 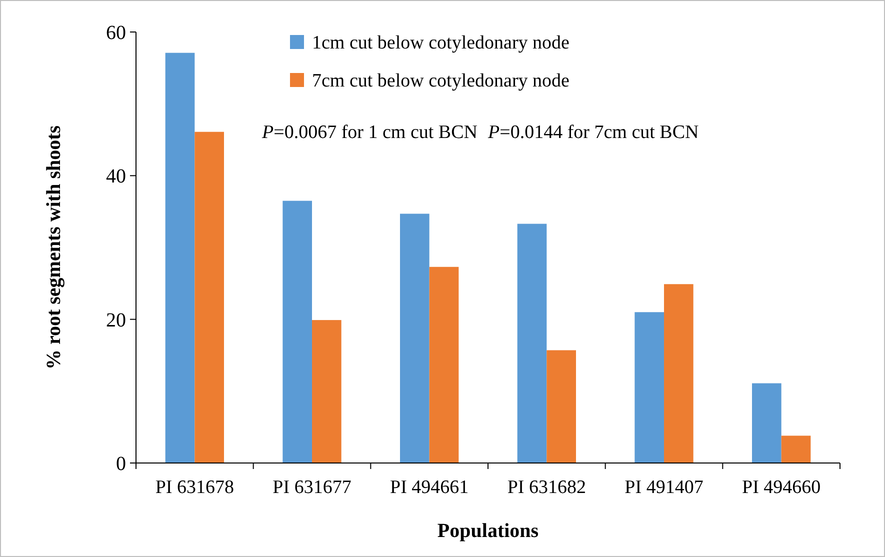 I want to click on x-tick-label: PI 631678, so click(x=194, y=487).